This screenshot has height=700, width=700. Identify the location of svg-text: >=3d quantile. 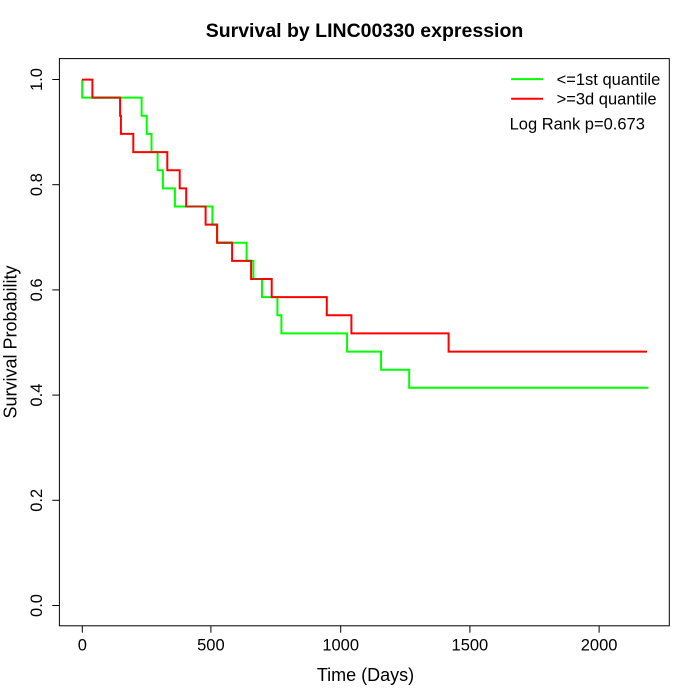
(607, 100).